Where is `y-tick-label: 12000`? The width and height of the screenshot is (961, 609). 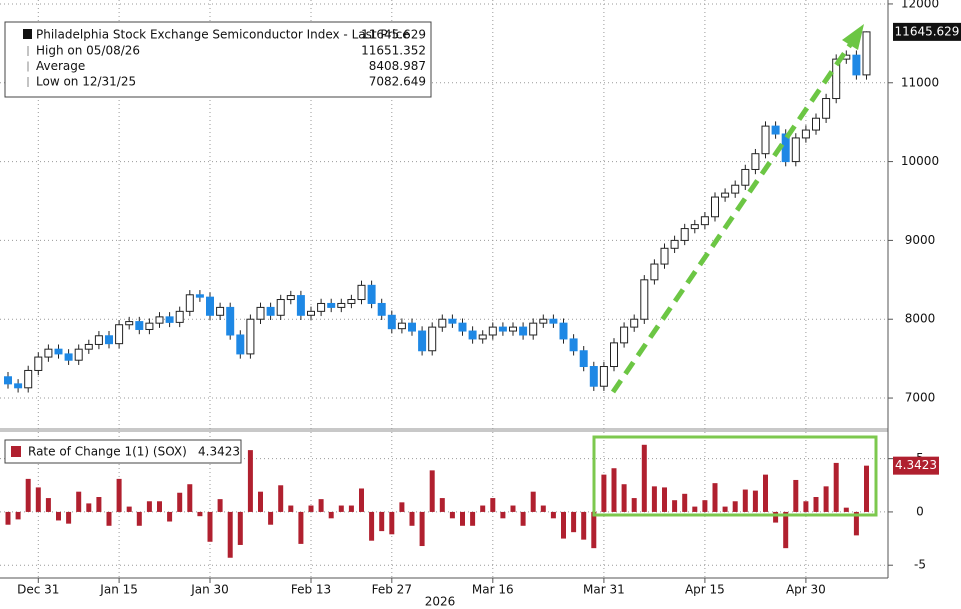
y-tick-label: 12000 is located at coordinates (920, 5).